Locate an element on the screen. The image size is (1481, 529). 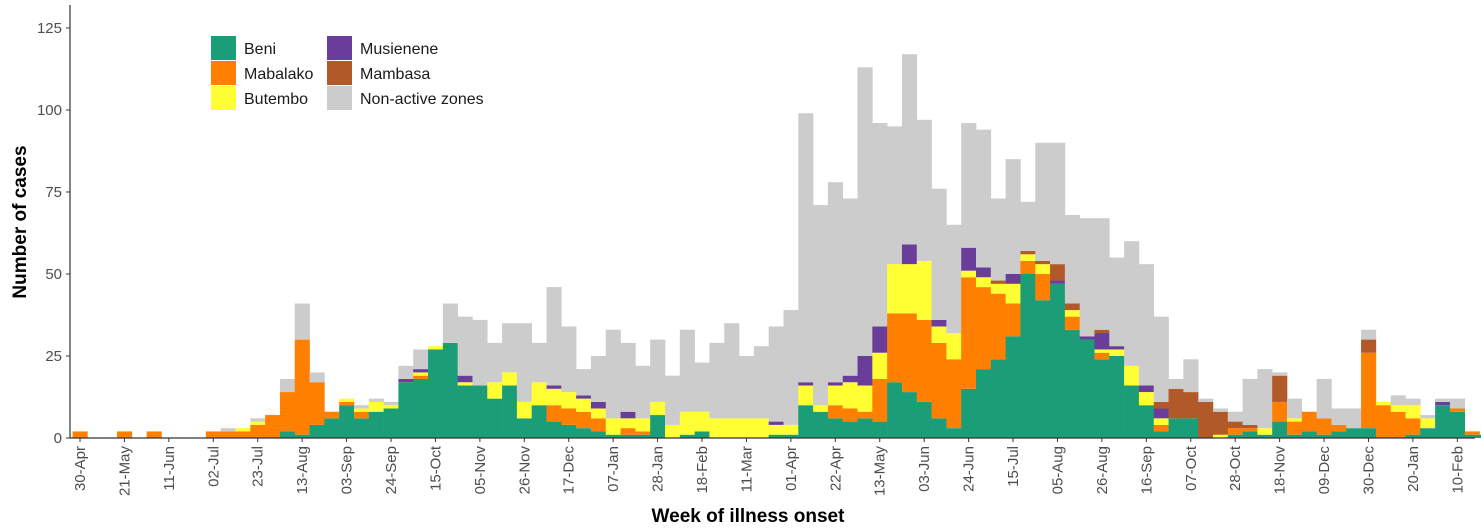
x-tick-label: 26-Nov is located at coordinates (524, 470).